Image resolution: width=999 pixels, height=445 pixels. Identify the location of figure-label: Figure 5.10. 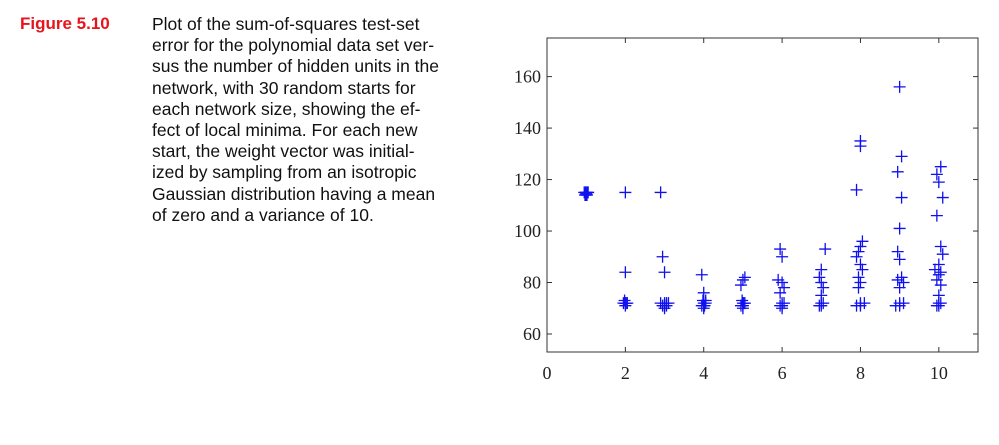
(65, 23).